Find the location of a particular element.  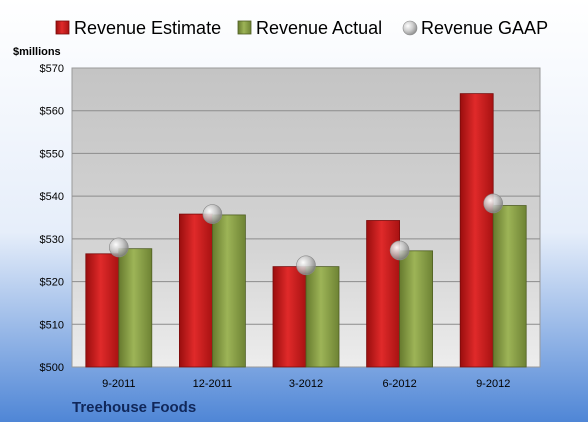

gaap-markers is located at coordinates (306, 234).